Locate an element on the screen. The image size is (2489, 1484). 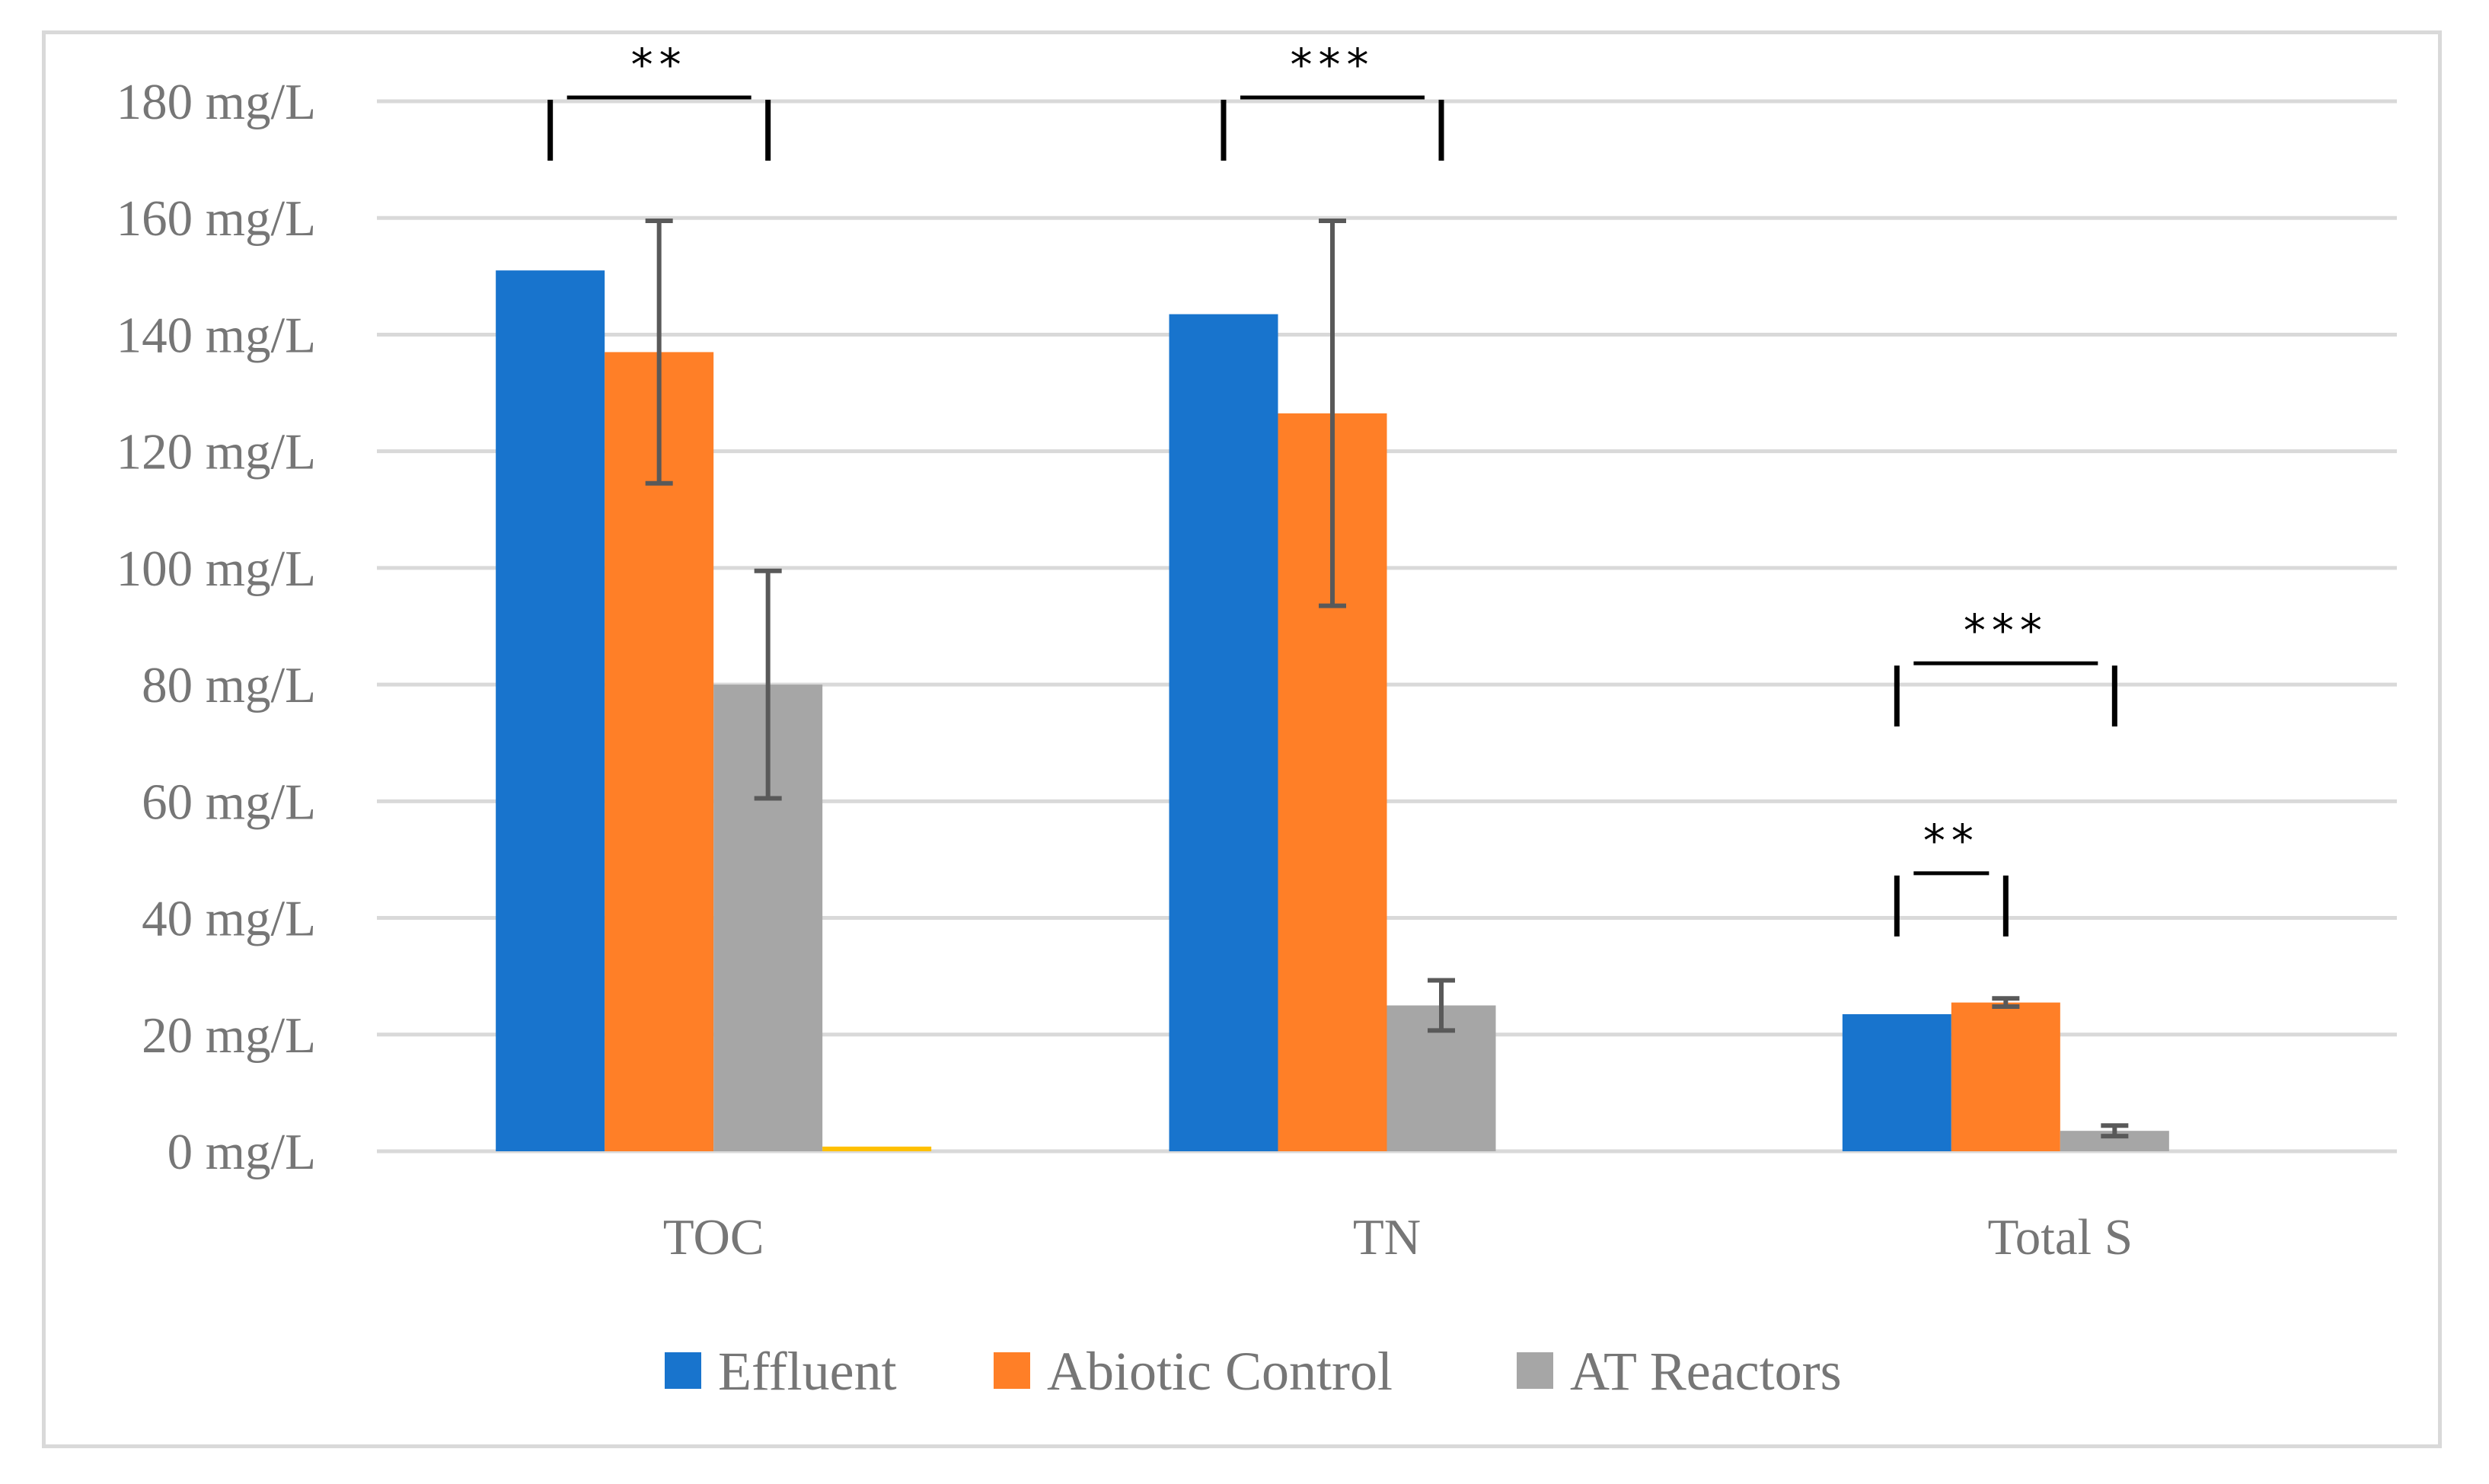
legend-label-effluent: Effluent is located at coordinates (807, 1371).